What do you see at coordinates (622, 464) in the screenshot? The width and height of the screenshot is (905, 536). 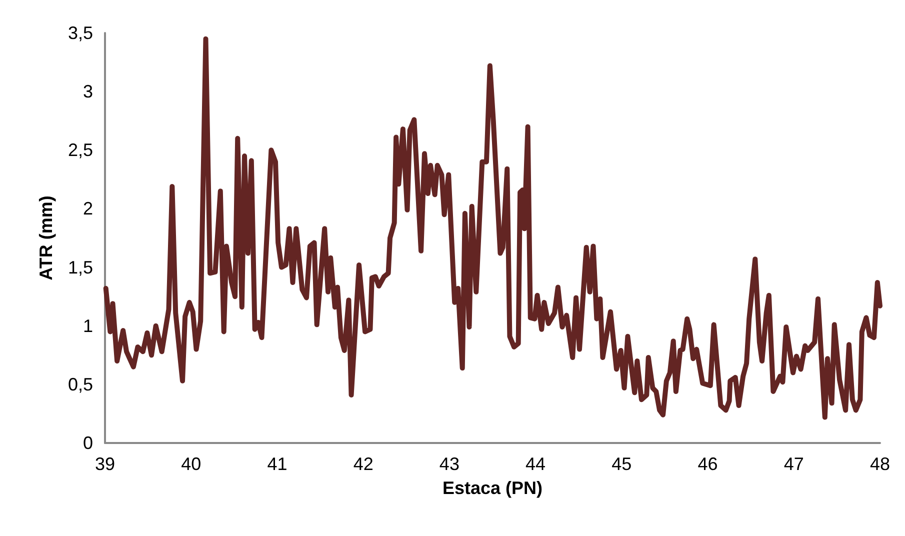 I see `x-tick-label: 45` at bounding box center [622, 464].